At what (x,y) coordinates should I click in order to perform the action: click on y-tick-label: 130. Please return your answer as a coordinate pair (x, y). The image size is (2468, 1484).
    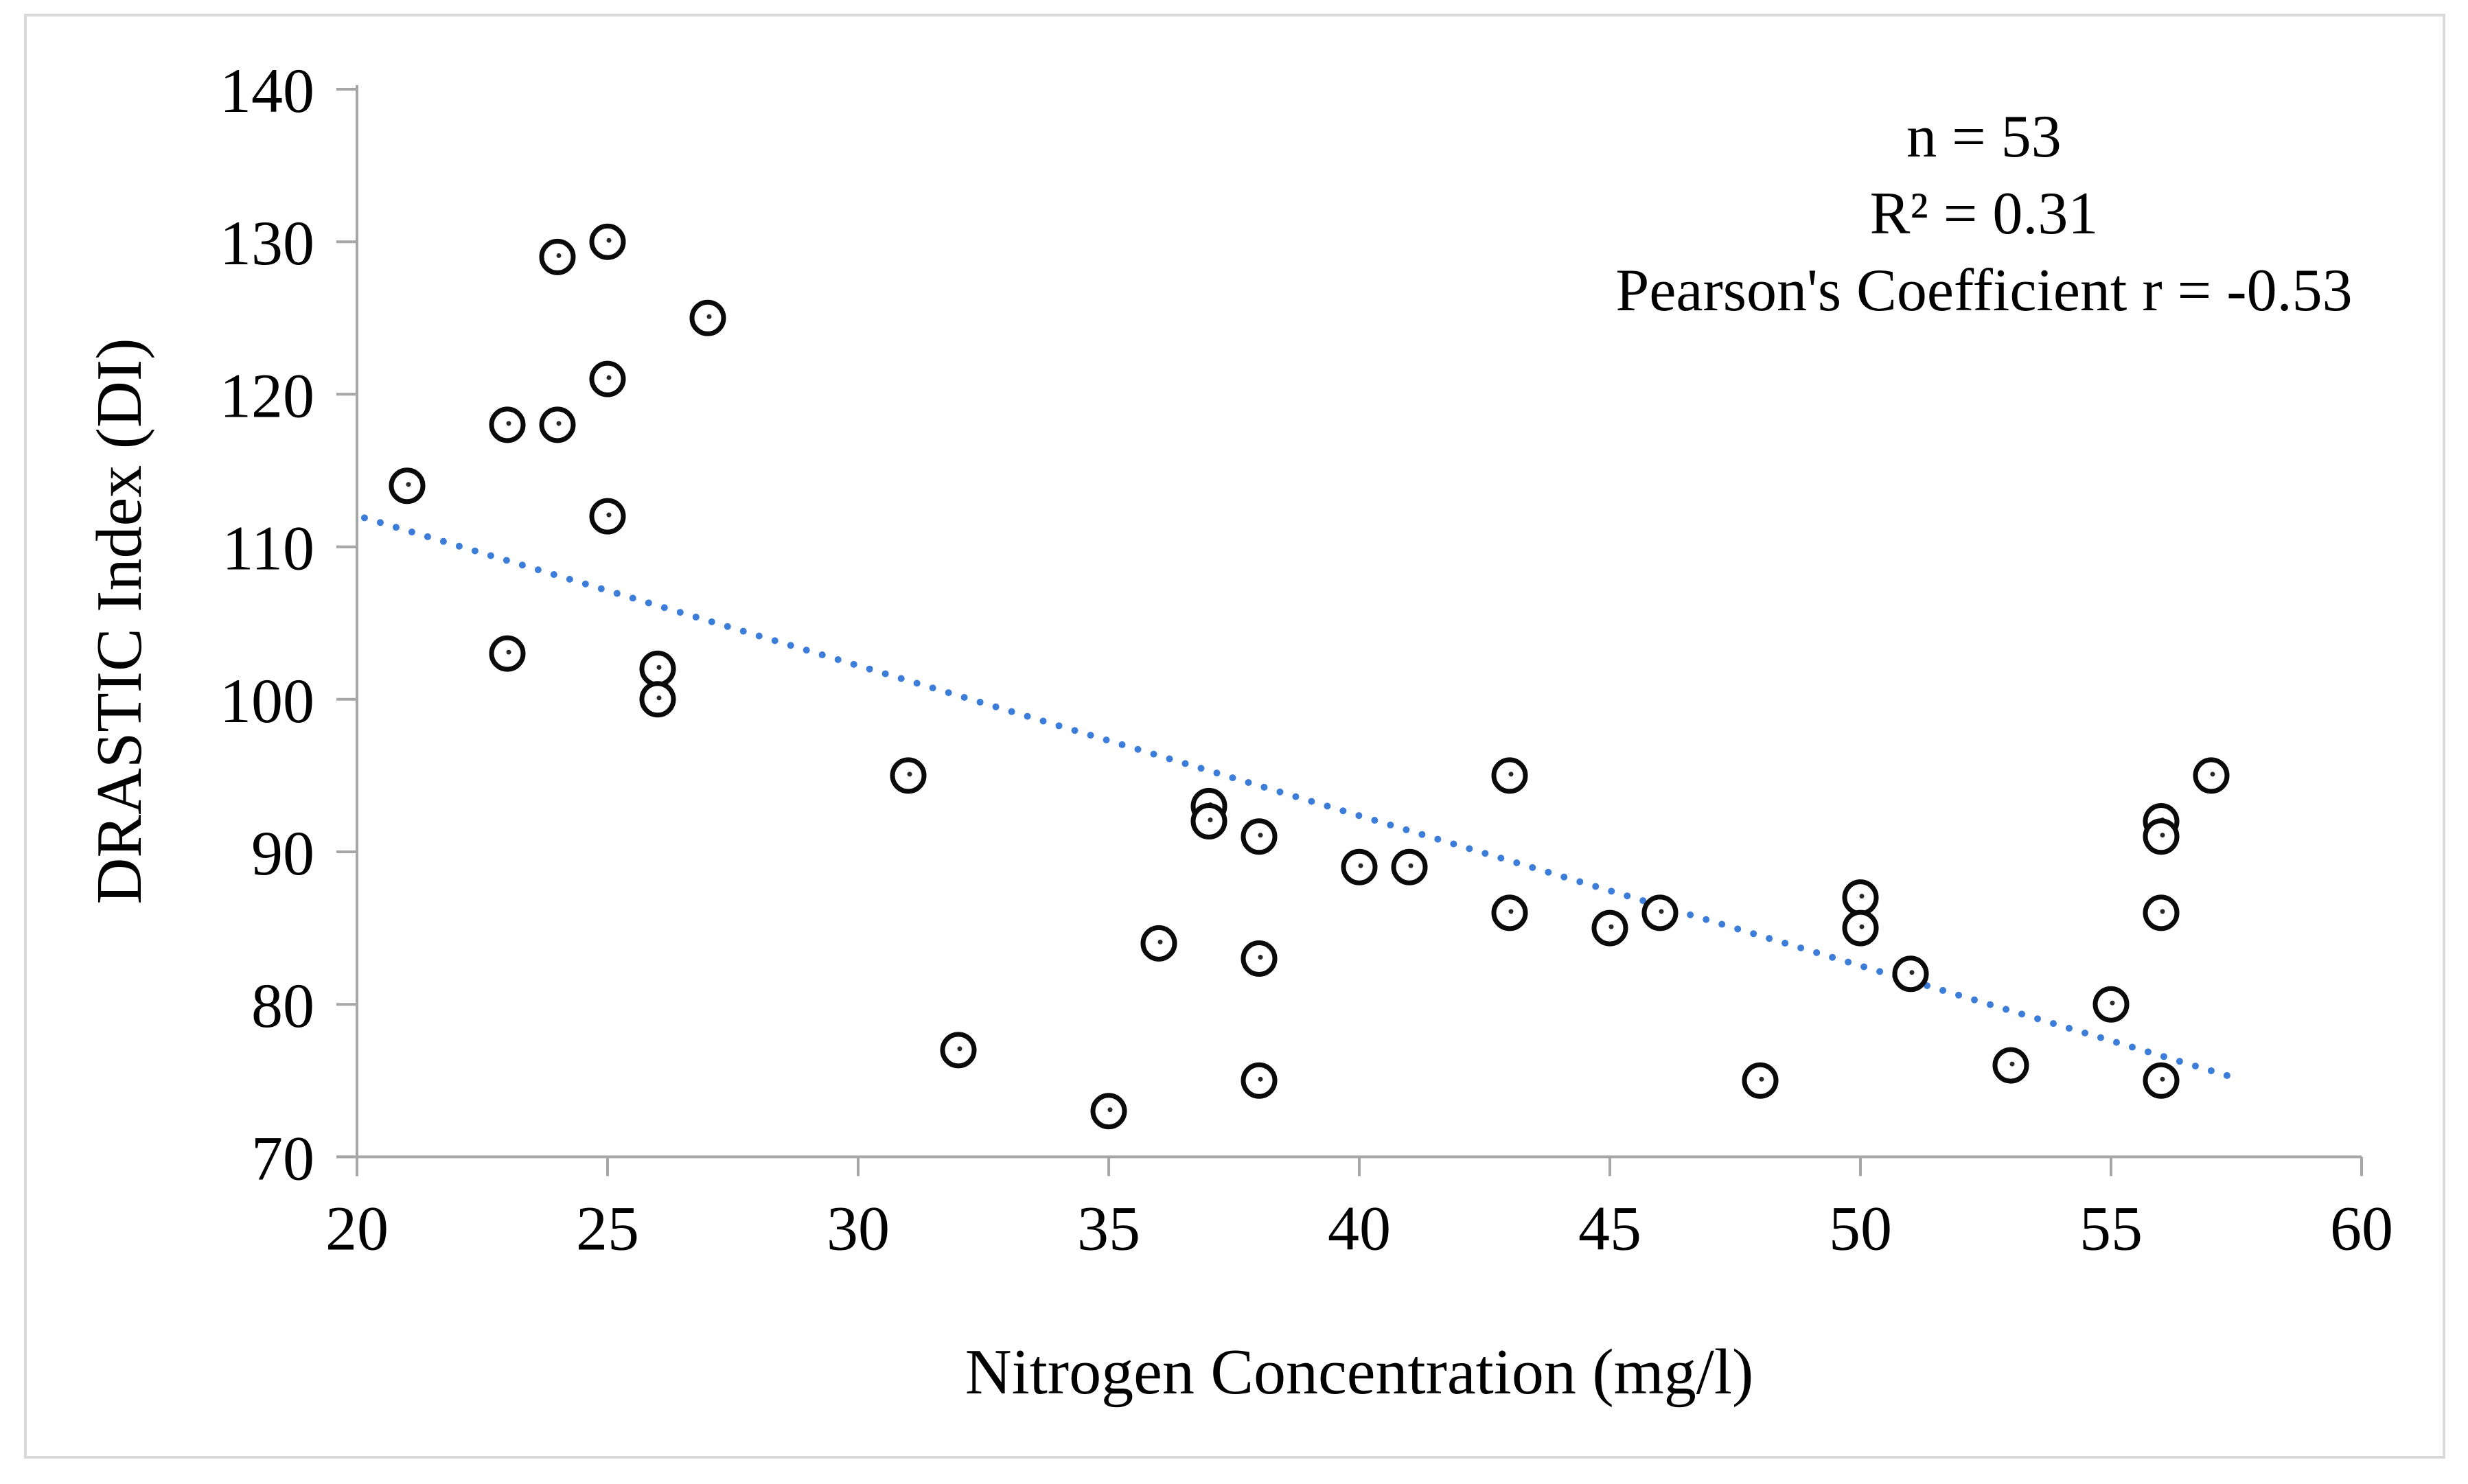
    Looking at the image, I should click on (267, 243).